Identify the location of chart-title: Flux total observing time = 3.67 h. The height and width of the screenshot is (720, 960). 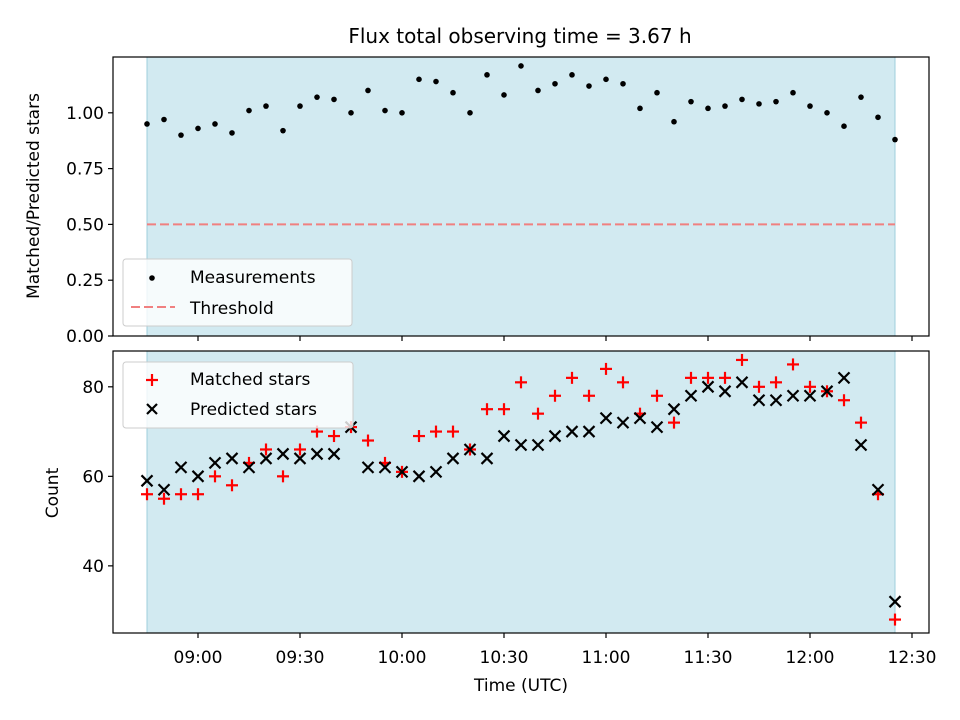
(519, 36).